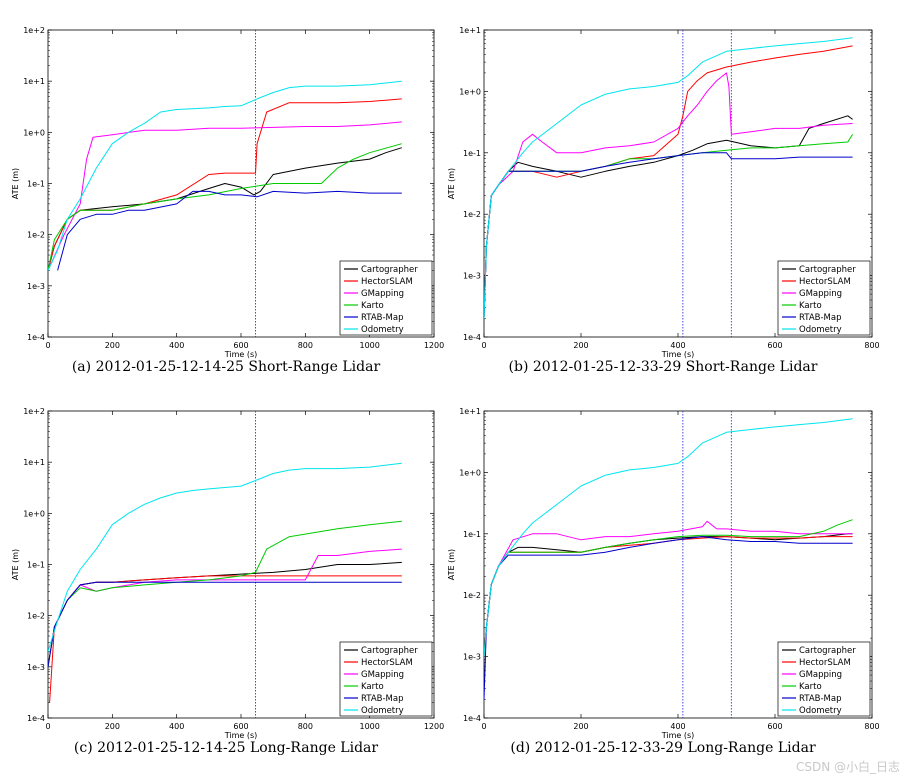  Describe the element at coordinates (820, 330) in the screenshot. I see `chart-b-legend-label: Odometry` at that location.